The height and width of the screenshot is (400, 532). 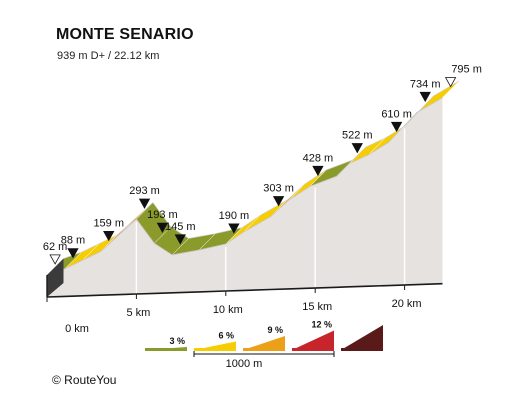 What do you see at coordinates (244, 278) in the screenshot?
I see `profile-base` at bounding box center [244, 278].